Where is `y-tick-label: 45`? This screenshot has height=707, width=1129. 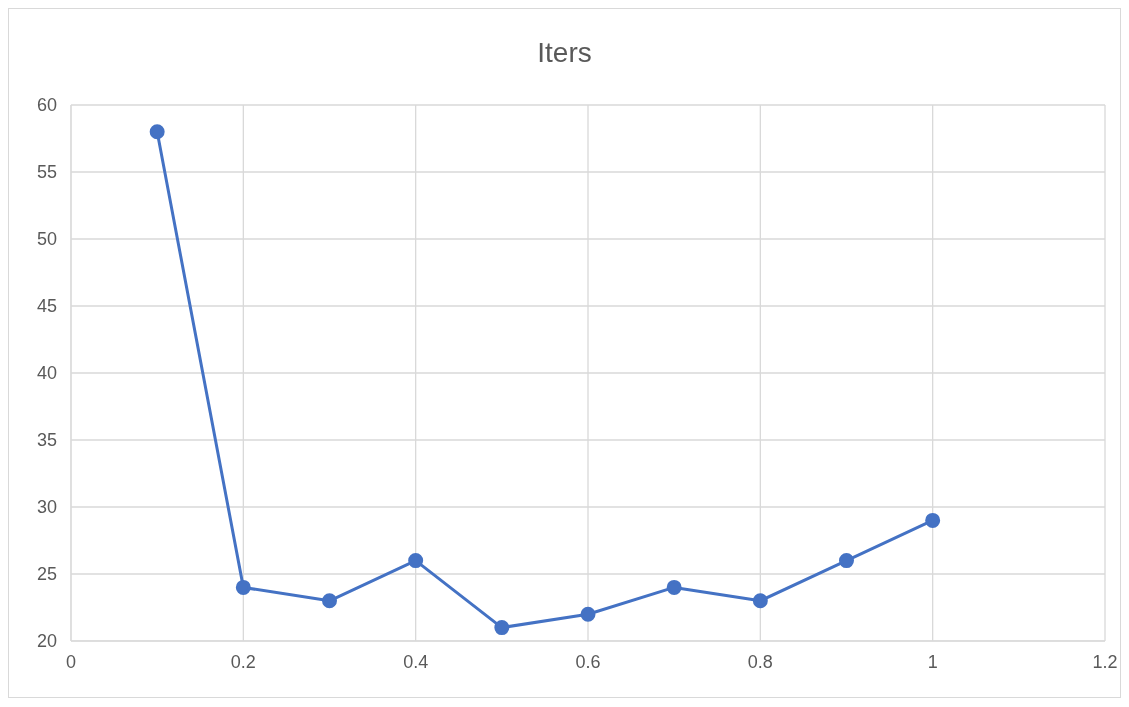
y-tick-label: 45 is located at coordinates (46, 306).